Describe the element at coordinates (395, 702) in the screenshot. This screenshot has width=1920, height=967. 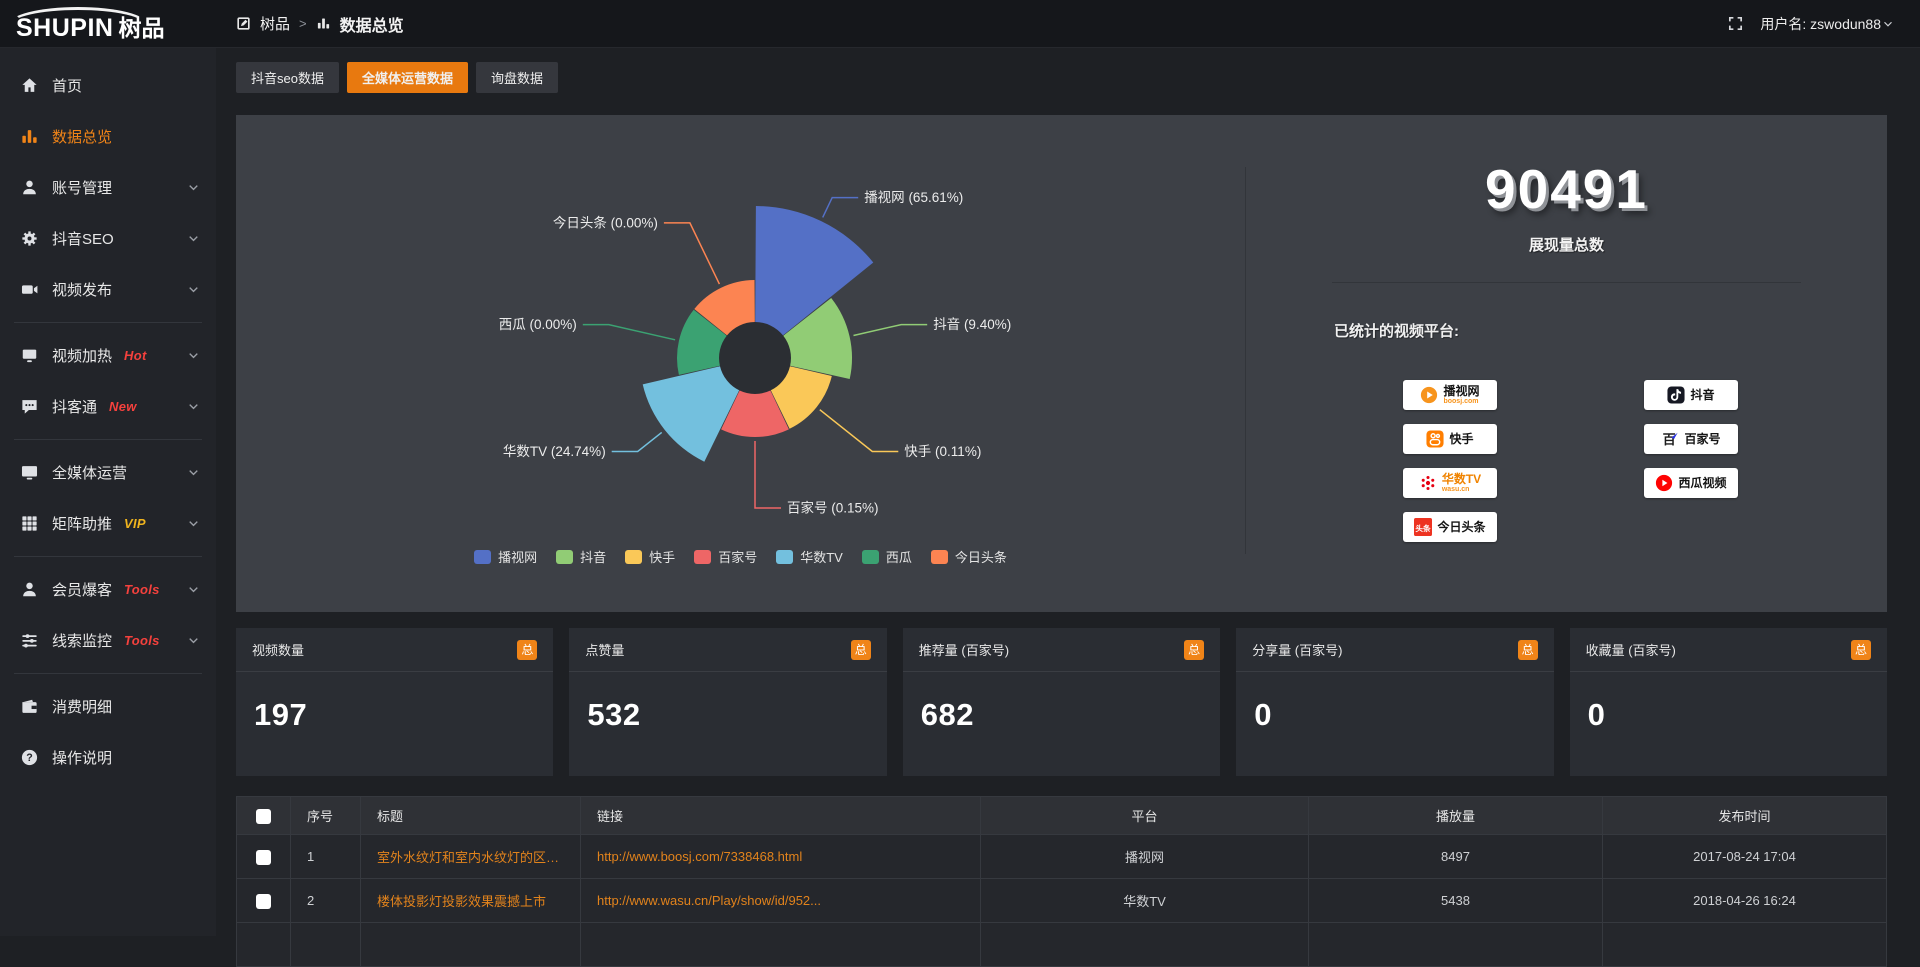
I see `stat-card-0: 视频数量 总 197` at that location.